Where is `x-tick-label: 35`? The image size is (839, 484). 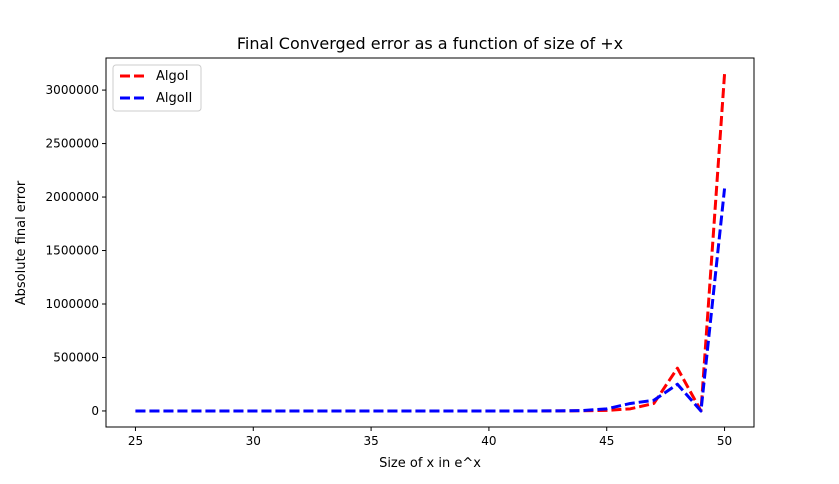
x-tick-label: 35 is located at coordinates (370, 441).